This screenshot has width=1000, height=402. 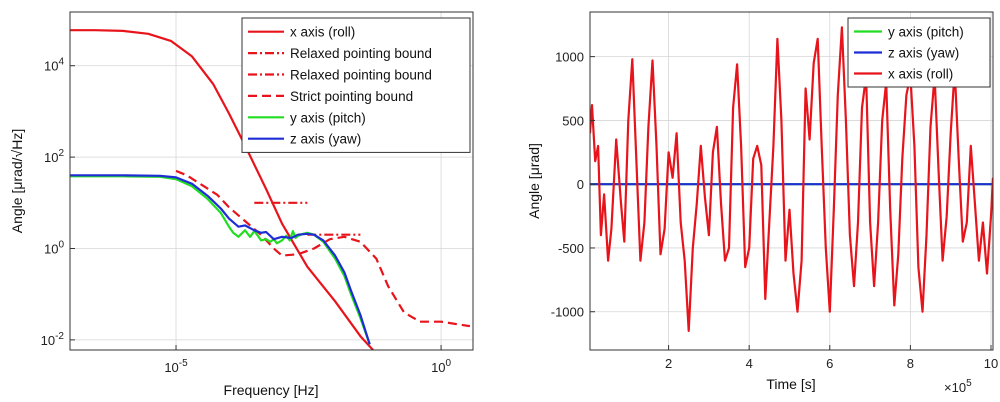 I want to click on y-tick-label: 10⁻², so click(x=53, y=339).